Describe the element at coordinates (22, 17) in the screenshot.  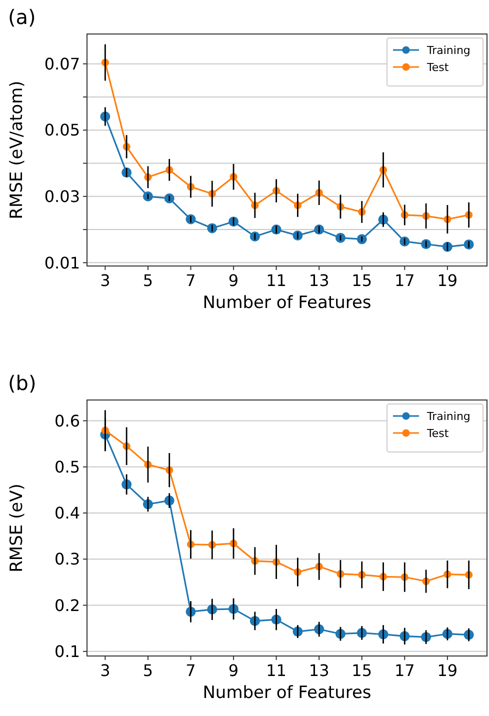
I see `chart-title: (a)` at that location.